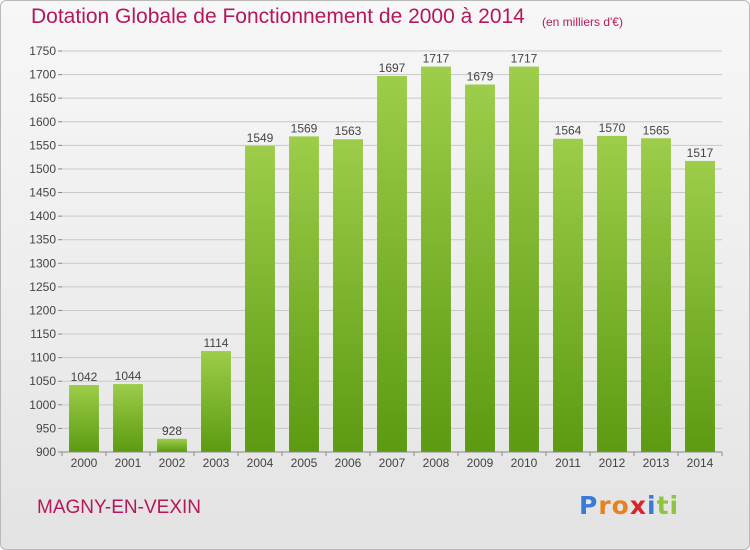 This screenshot has width=750, height=550. Describe the element at coordinates (128, 463) in the screenshot. I see `x-tick-label: 2001` at that location.